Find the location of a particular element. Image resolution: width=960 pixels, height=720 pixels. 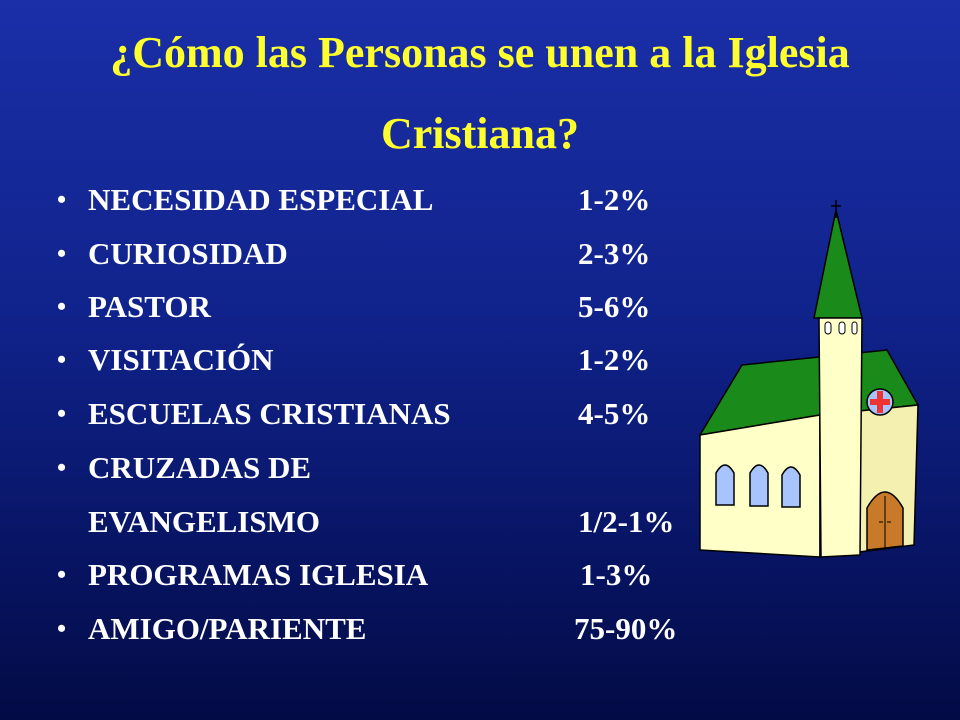

slide-title-line-2: Cristiana? is located at coordinates (480, 133).